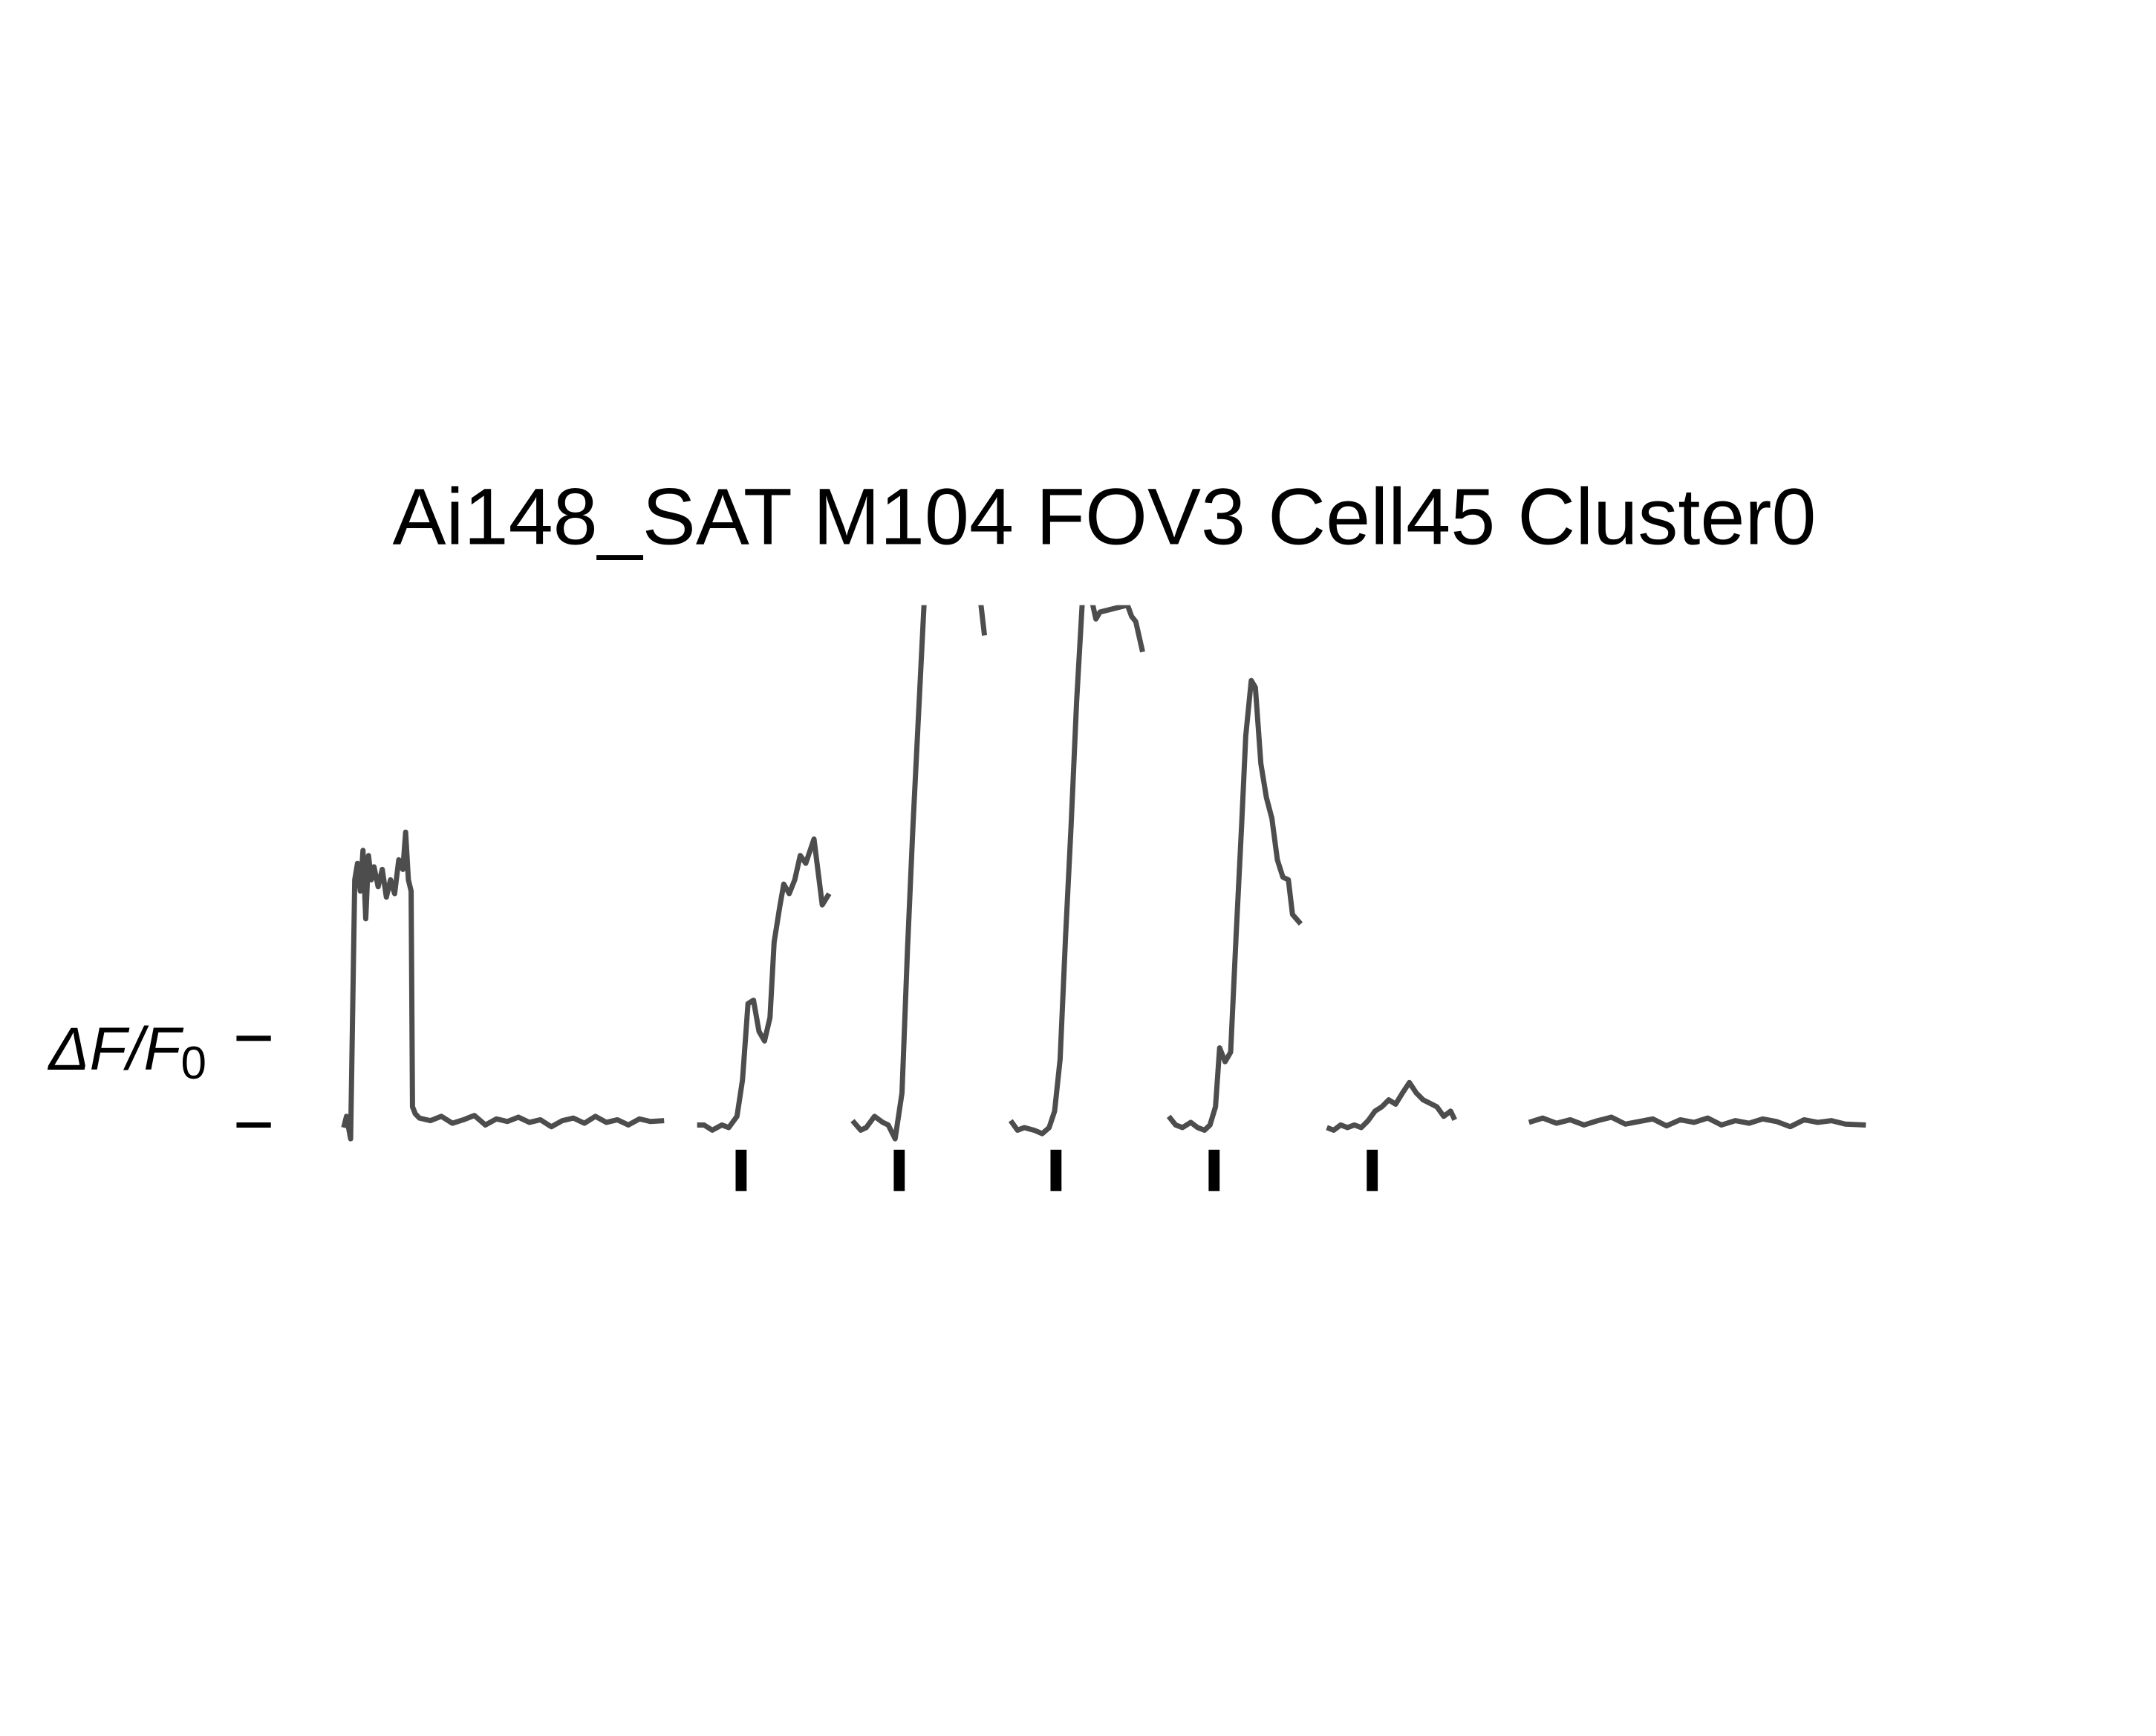 The height and width of the screenshot is (1736, 2156). I want to click on chart-title: Ai148_SAT M104 FOV3 Cell45 Cluster0, so click(1105, 517).